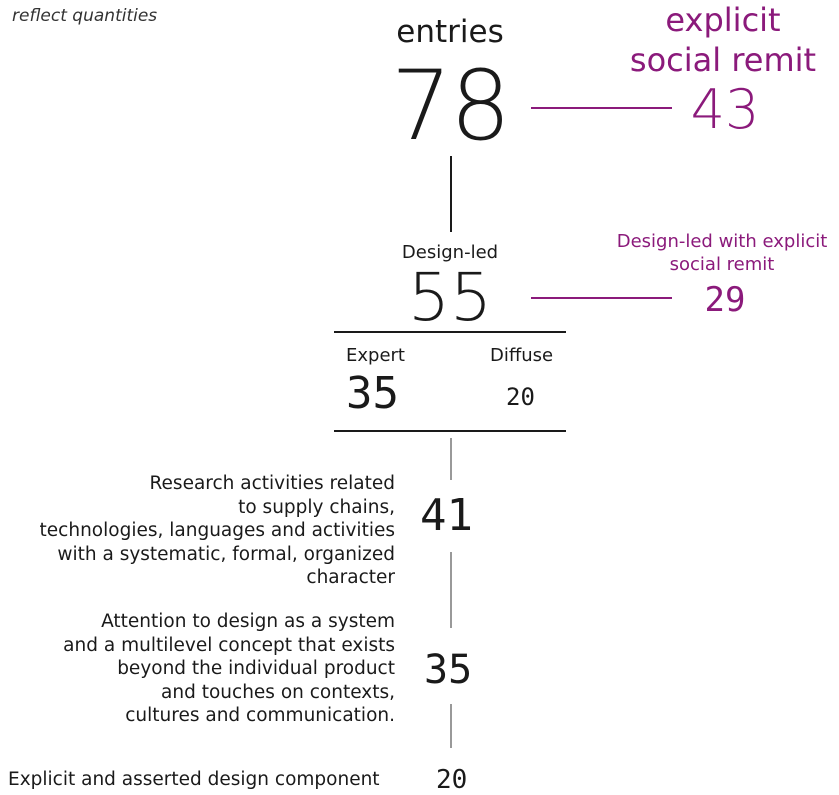 This screenshot has height=795, width=839. Describe the element at coordinates (278, 692) in the screenshot. I see `criterion-line: and touches on contexts,` at that location.